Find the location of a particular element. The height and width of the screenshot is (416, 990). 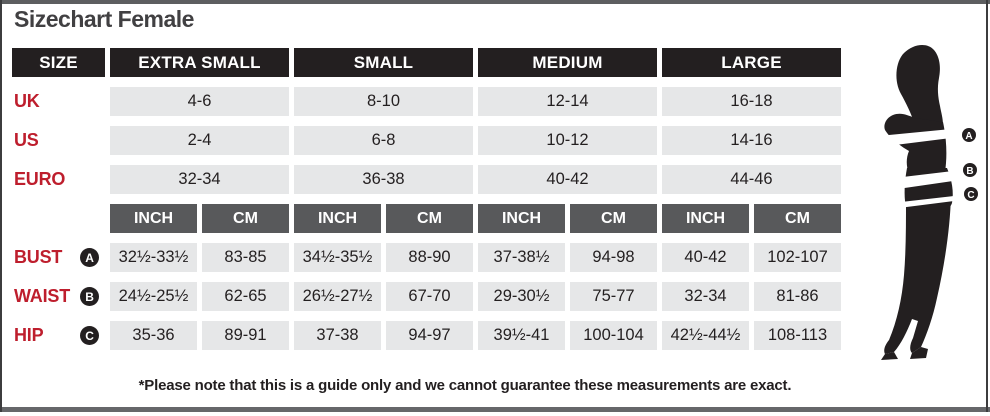

size-cell: 10-12 is located at coordinates (567, 140).